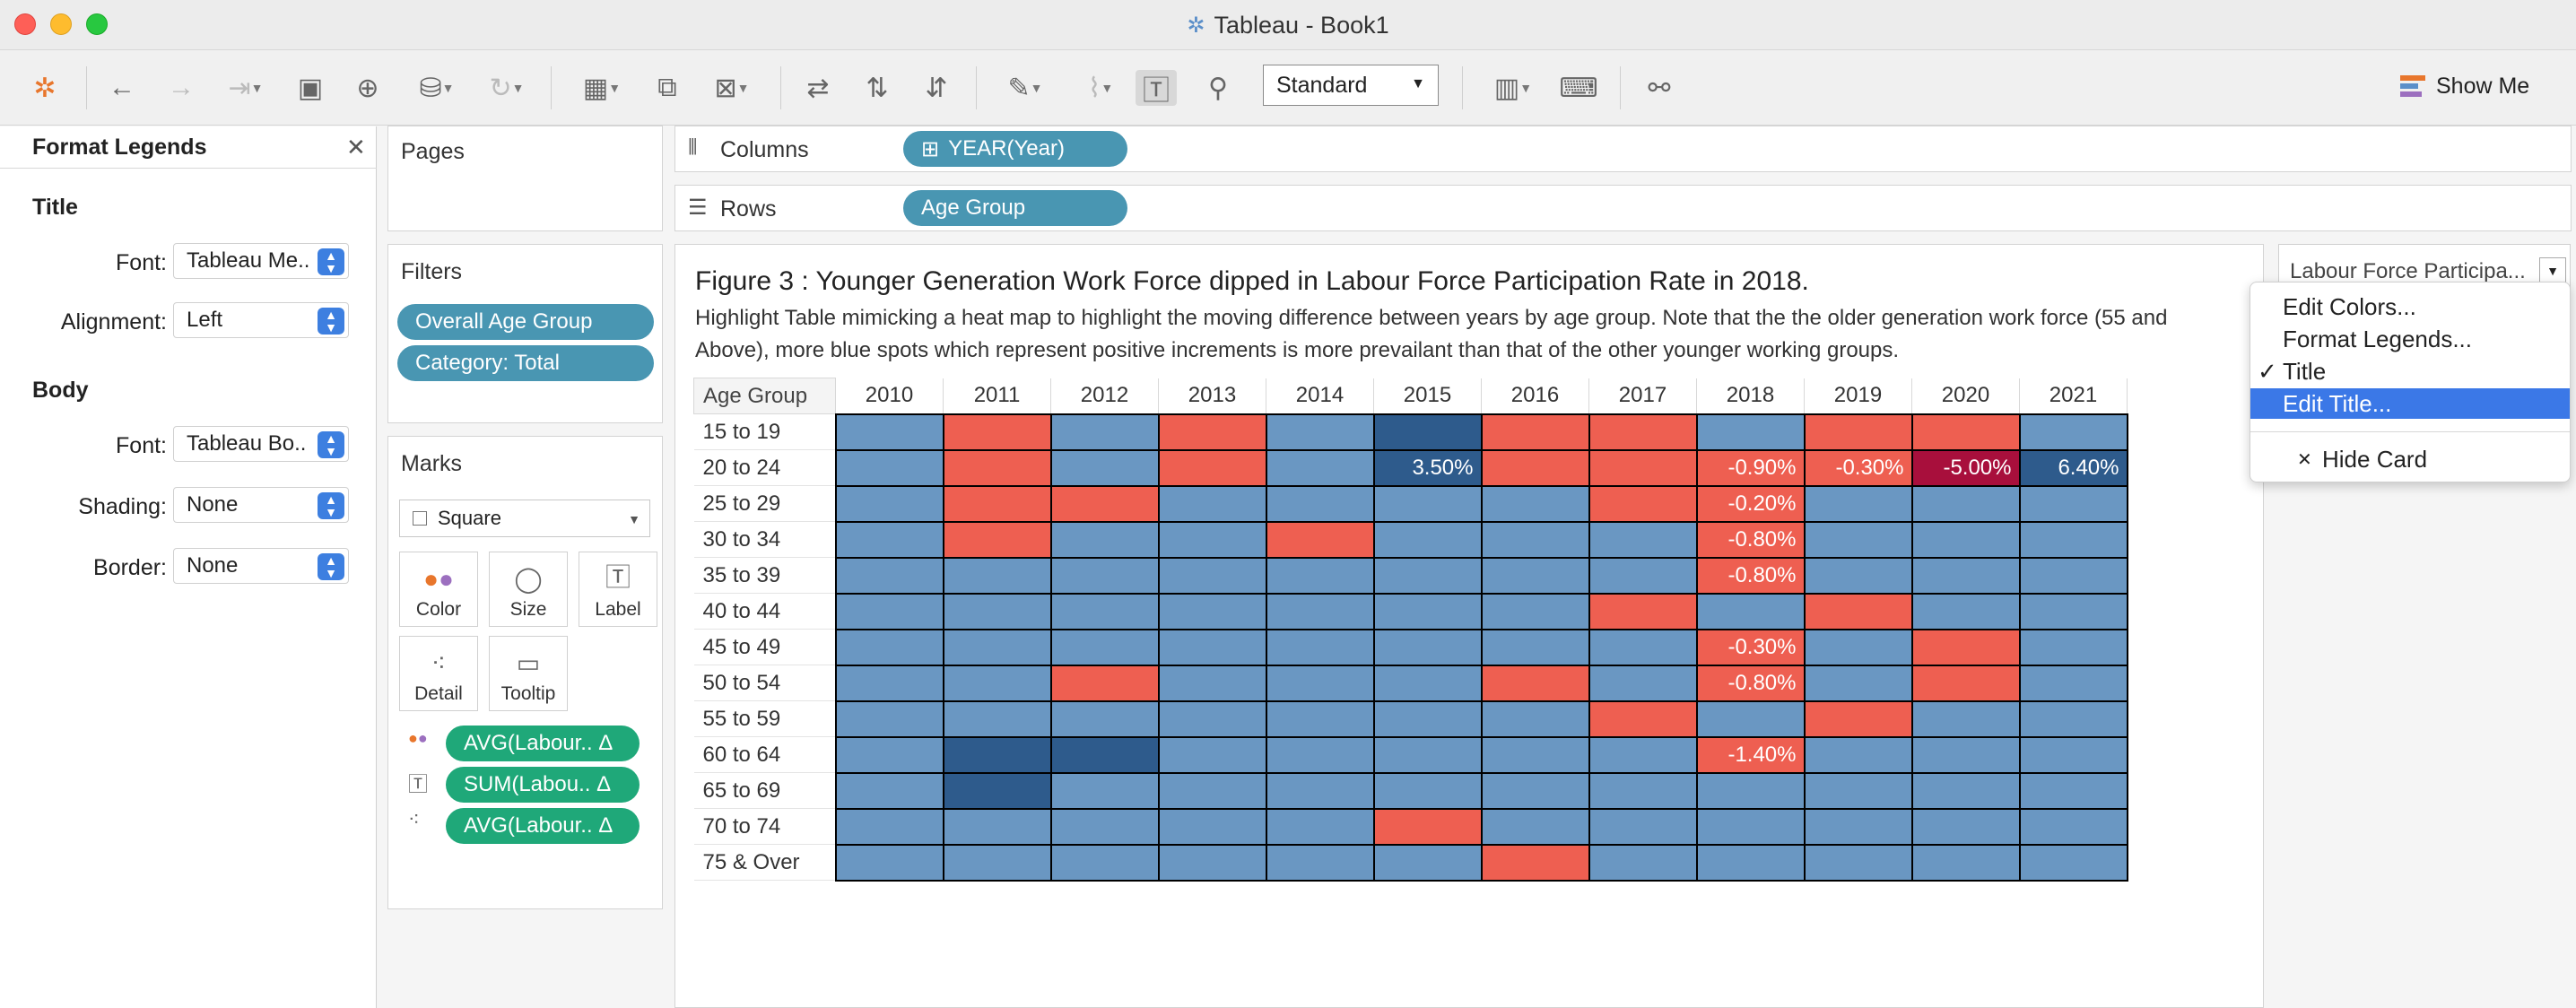 This screenshot has width=2576, height=1008. I want to click on age-group-label: 20 to 24, so click(764, 467).